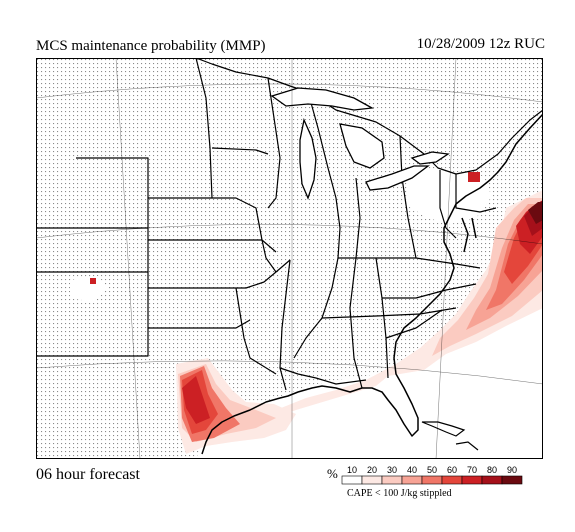  Describe the element at coordinates (399, 493) in the screenshot. I see `legend-note: CAPE < 100 J/kg stippled` at that location.